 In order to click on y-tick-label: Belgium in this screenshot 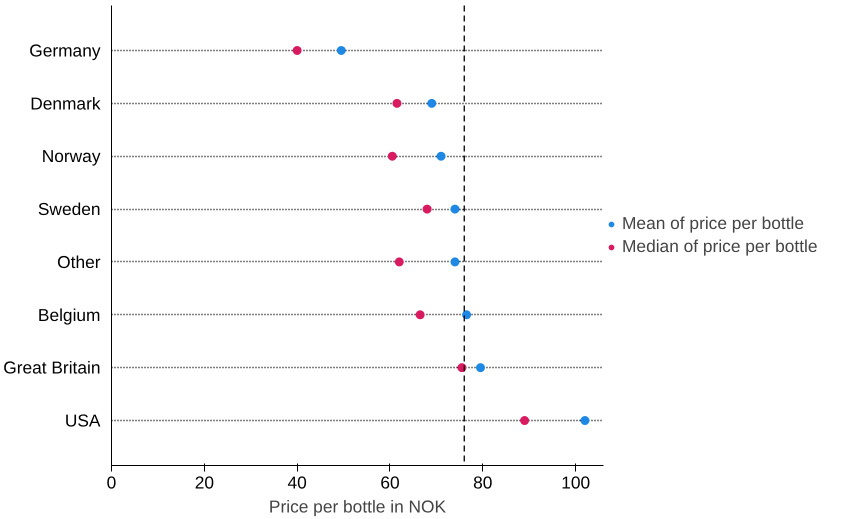, I will do `click(69, 314)`.